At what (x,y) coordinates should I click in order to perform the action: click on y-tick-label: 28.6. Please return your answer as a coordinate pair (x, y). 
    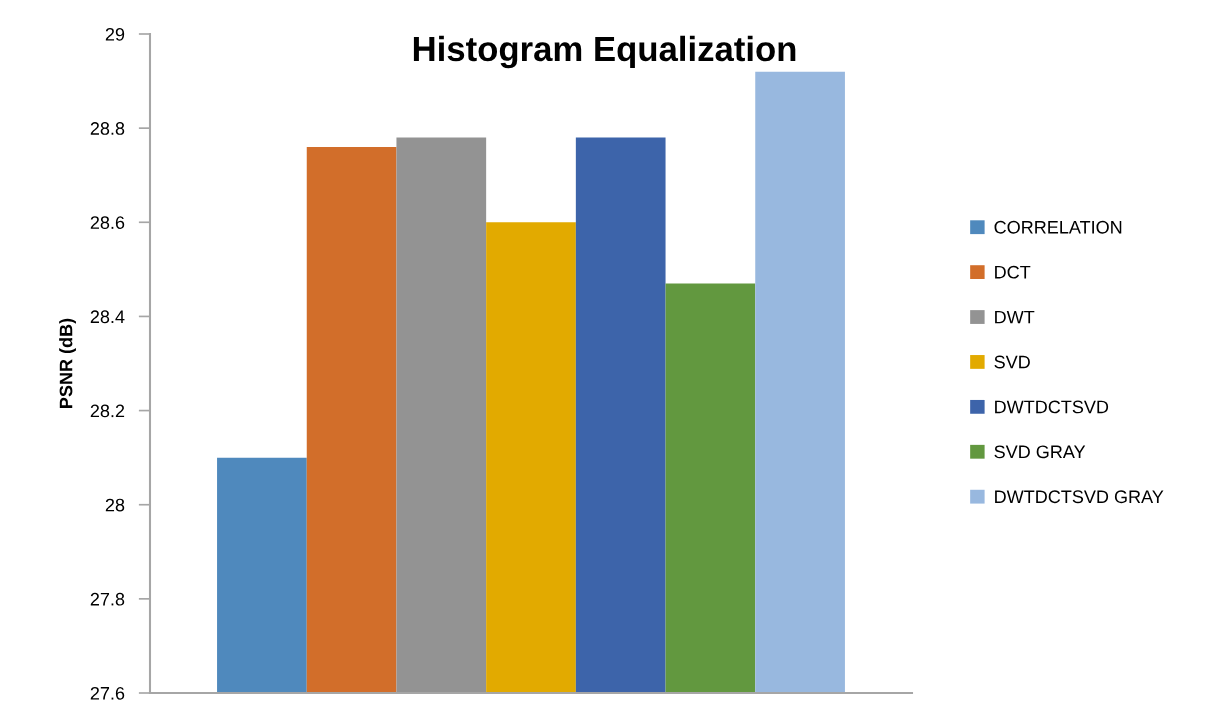
    Looking at the image, I should click on (107, 223).